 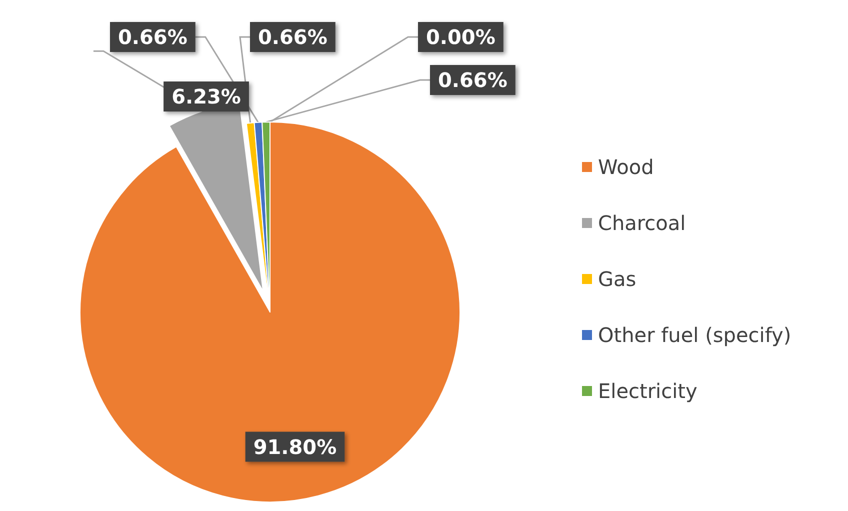 I want to click on data-label: 91.80%, so click(x=295, y=446).